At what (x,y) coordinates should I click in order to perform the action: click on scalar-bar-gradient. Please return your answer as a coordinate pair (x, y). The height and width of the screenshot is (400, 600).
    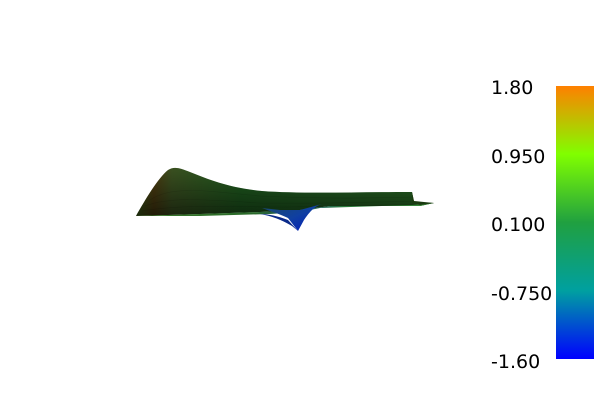
    Looking at the image, I should click on (575, 222).